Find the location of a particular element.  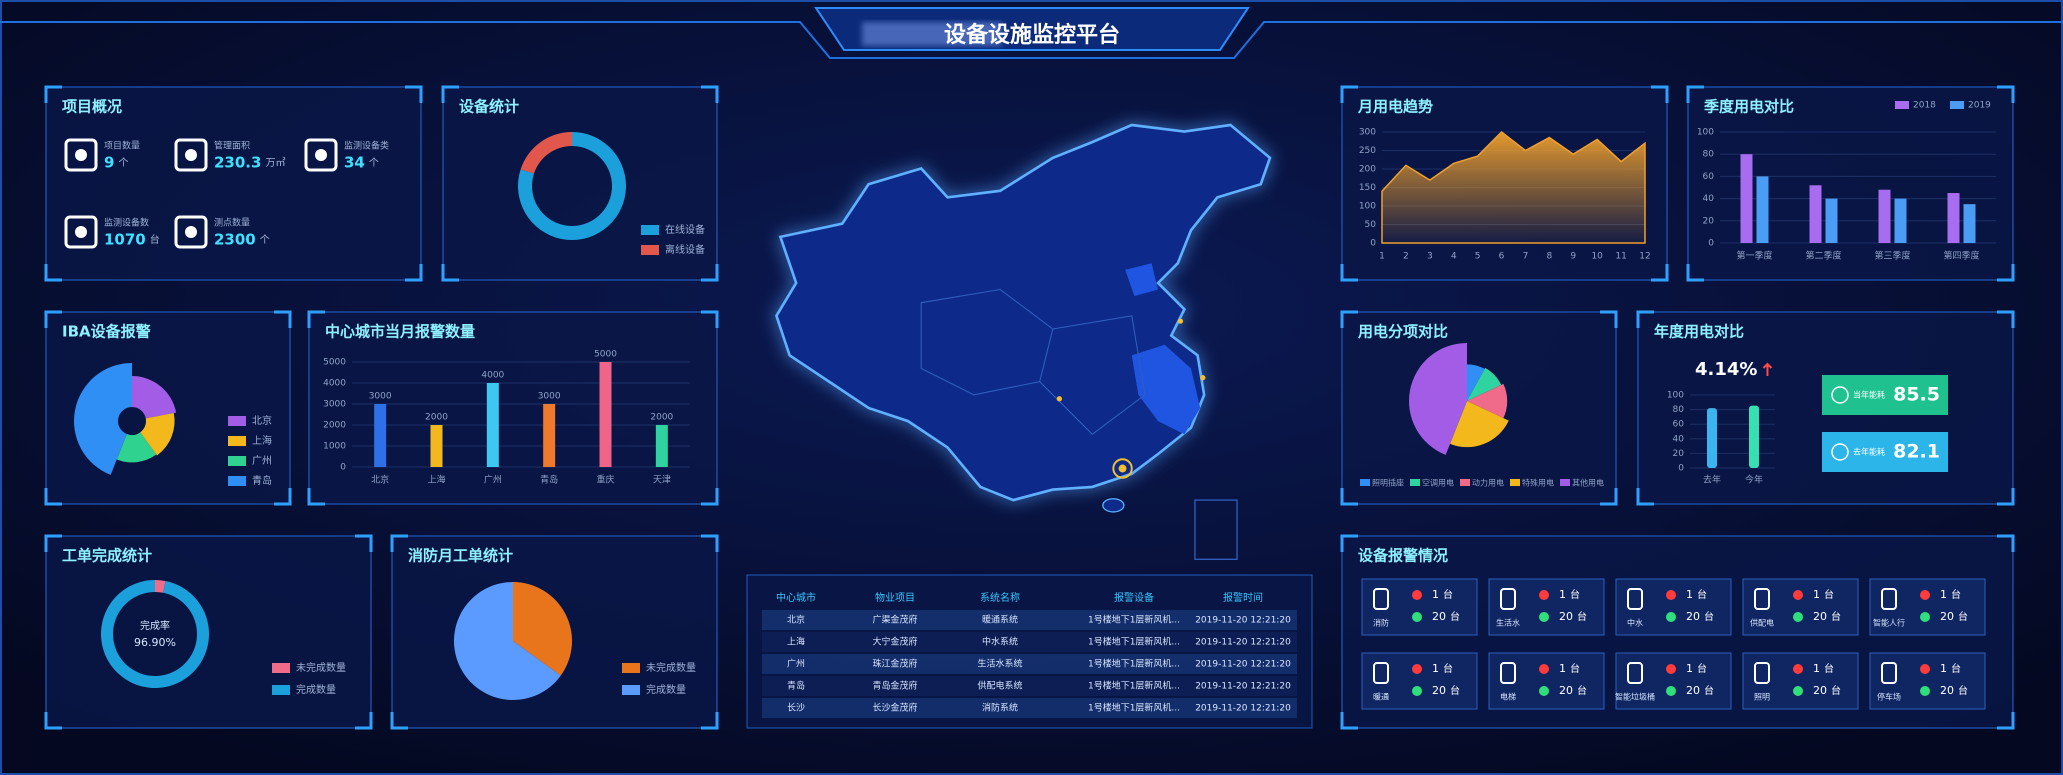

table-header: 系统名称 is located at coordinates (1000, 597).